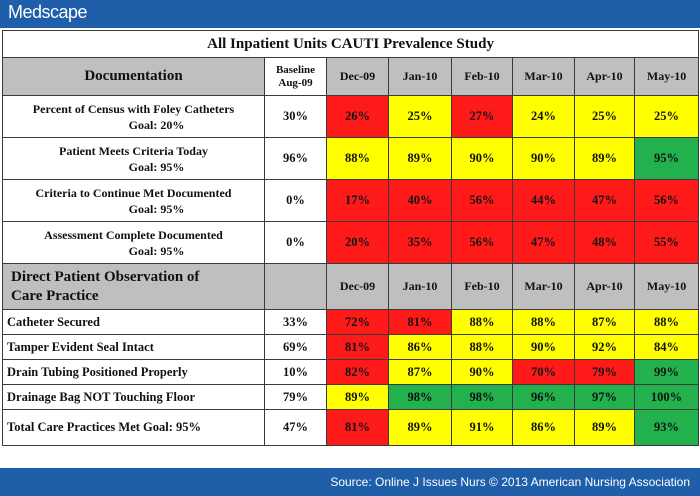 The image size is (700, 496). I want to click on observation-heading-line-2: Care Practice, so click(55, 295).